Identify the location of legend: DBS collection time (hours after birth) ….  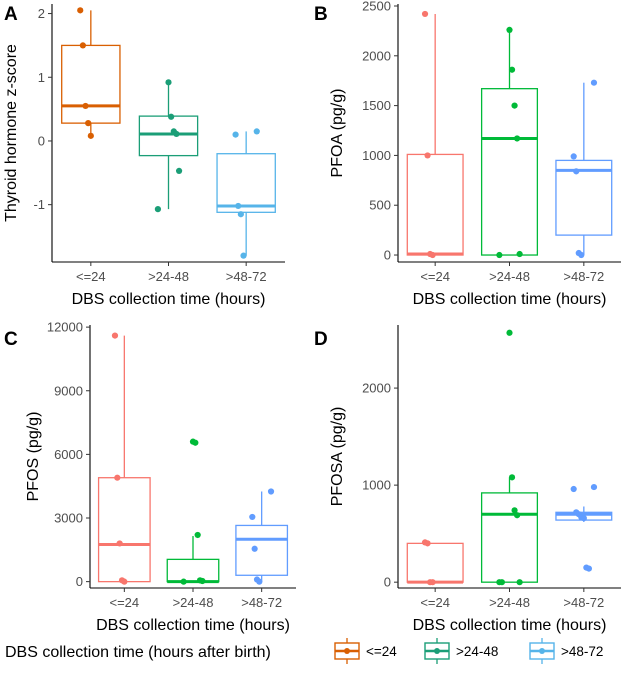
(304, 651).